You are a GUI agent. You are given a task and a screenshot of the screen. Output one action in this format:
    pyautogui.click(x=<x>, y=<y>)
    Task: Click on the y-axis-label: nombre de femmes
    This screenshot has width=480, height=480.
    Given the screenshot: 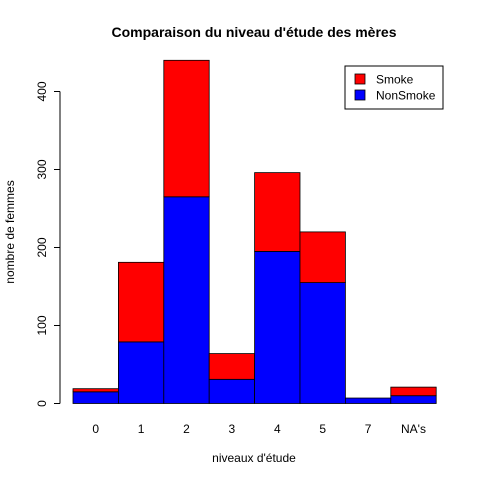 What is the action you would take?
    pyautogui.click(x=10, y=231)
    